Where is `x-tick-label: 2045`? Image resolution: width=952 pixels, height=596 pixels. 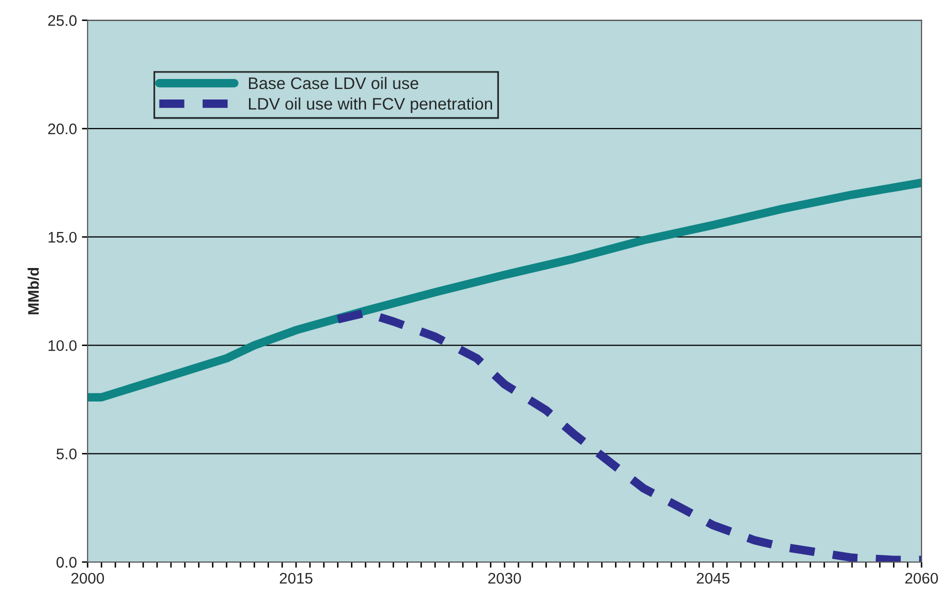
x-tick-label: 2045 is located at coordinates (713, 578).